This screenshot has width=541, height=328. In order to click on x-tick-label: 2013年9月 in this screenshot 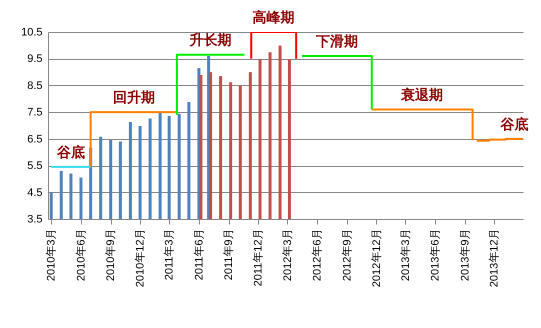, I will do `click(465, 255)`.